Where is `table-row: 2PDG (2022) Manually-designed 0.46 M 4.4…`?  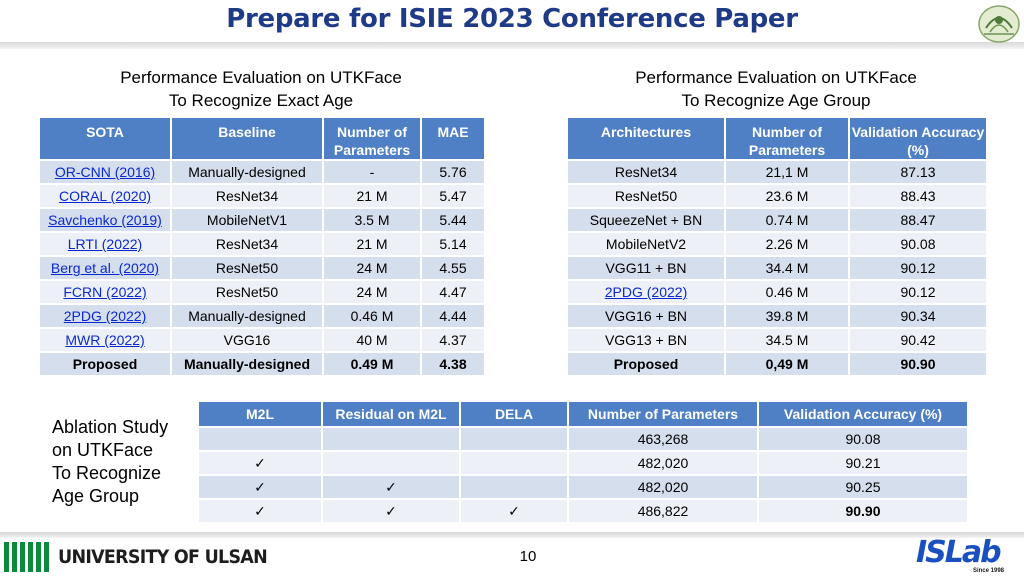
table-row: 2PDG (2022) Manually-designed 0.46 M 4.4… is located at coordinates (262, 316).